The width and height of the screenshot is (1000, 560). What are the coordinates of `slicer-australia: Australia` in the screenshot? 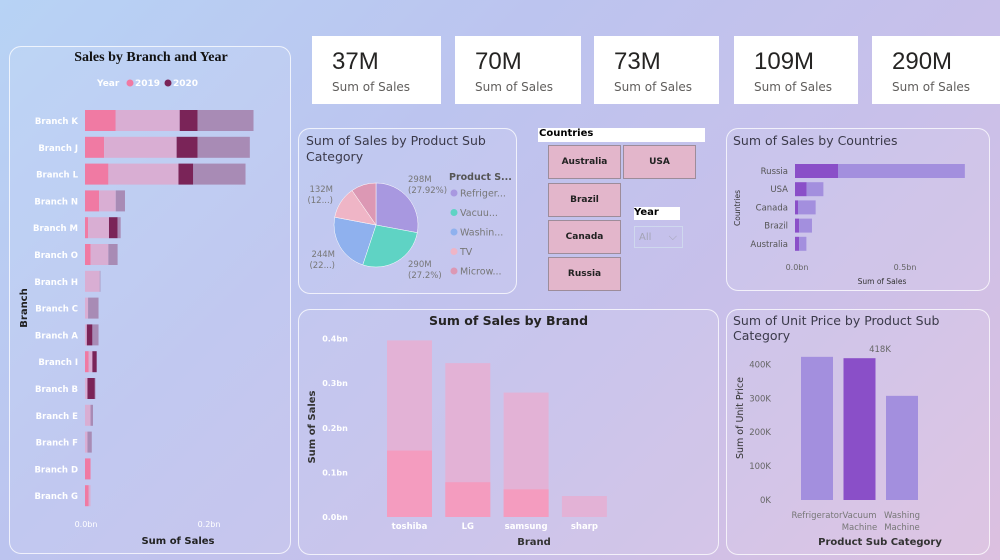 It's located at (584, 162).